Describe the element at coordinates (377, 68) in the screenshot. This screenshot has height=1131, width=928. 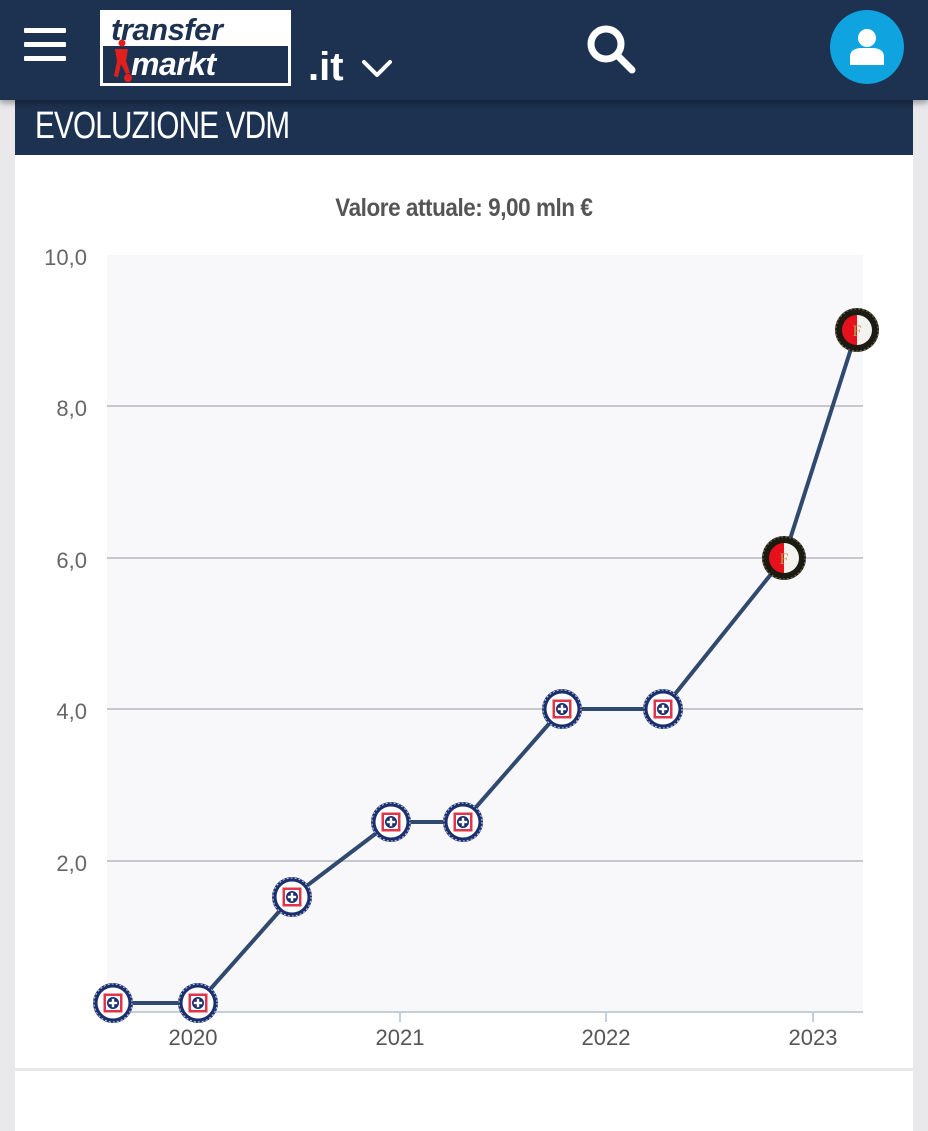
I see `chevron-down-icon` at that location.